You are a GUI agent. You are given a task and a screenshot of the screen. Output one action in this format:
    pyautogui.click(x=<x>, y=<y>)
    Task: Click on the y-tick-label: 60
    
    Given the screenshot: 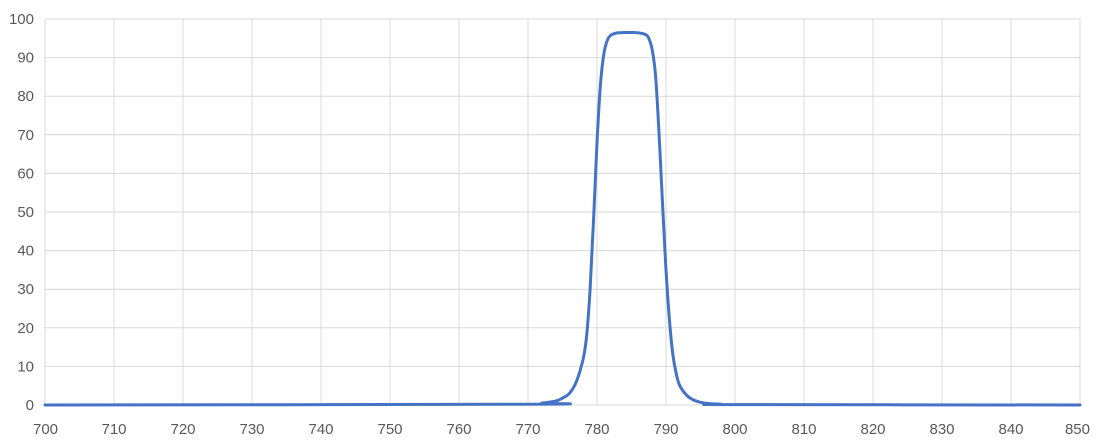 What is the action you would take?
    pyautogui.click(x=25, y=173)
    